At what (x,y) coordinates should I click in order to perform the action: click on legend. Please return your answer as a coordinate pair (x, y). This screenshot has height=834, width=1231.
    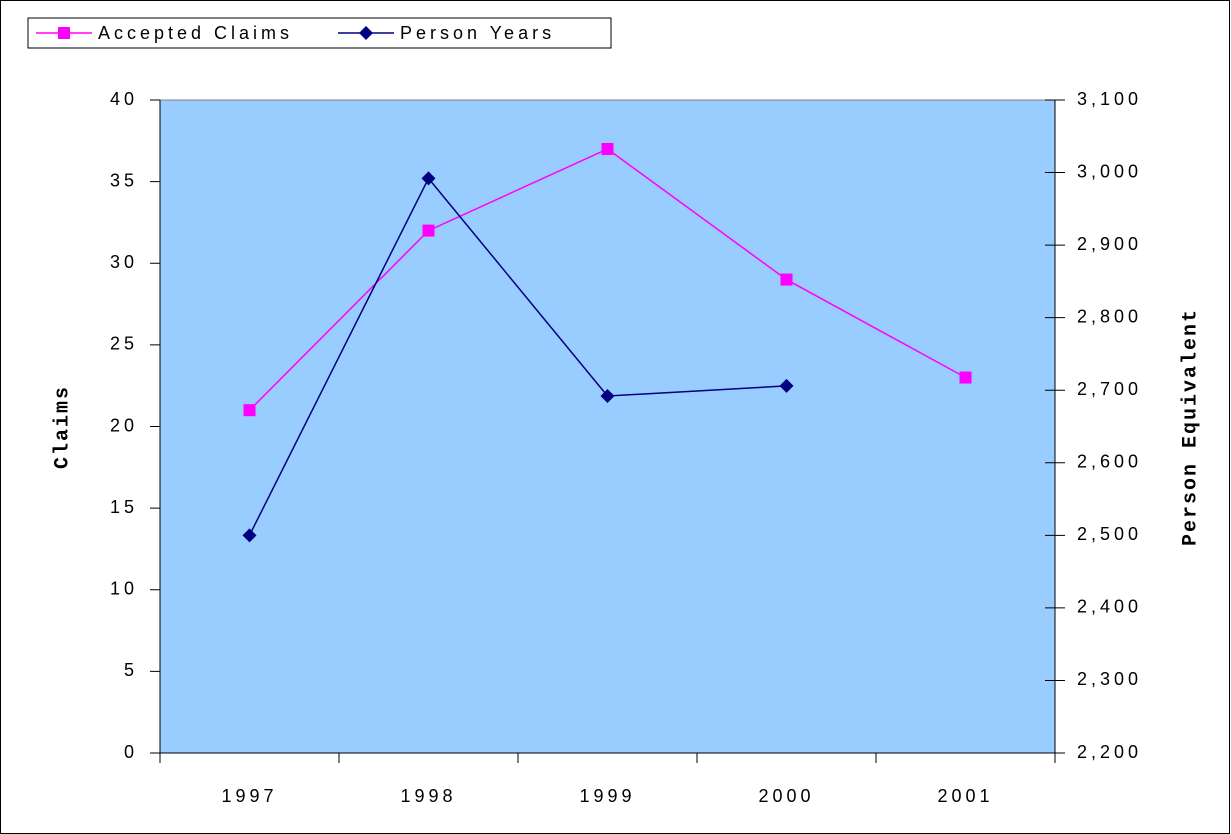
    Looking at the image, I should click on (319, 33).